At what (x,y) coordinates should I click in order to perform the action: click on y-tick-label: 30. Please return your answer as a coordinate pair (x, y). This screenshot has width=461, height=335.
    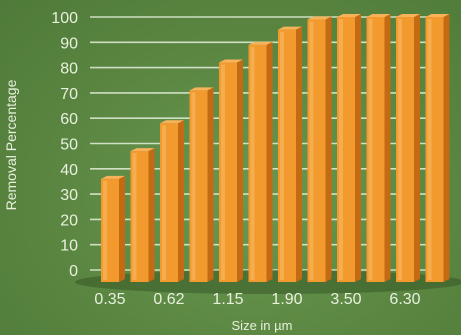
    Looking at the image, I should click on (69, 195).